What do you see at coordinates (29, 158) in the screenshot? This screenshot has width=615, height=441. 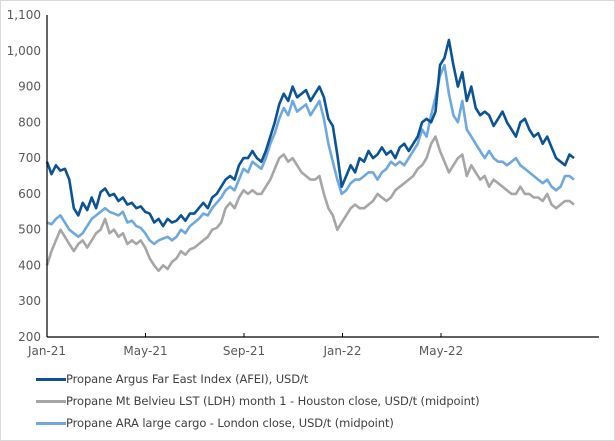 I see `y-tick-label: 700` at bounding box center [29, 158].